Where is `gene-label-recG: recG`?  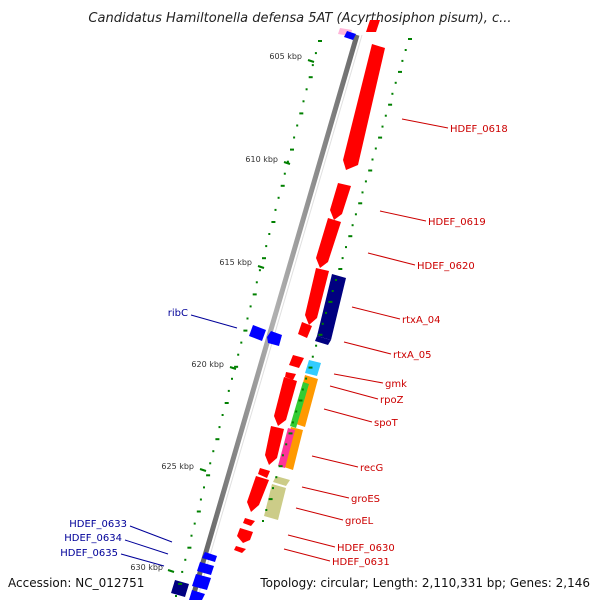
gene-label-recG: recG is located at coordinates (371, 468).